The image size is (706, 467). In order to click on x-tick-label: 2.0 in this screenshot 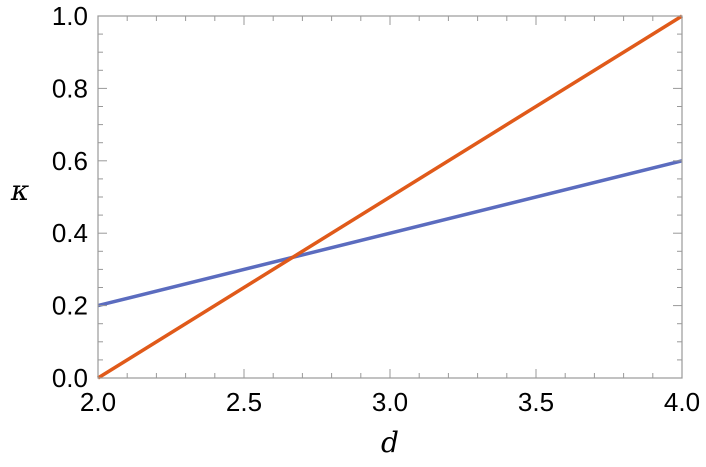, I will do `click(98, 402)`.